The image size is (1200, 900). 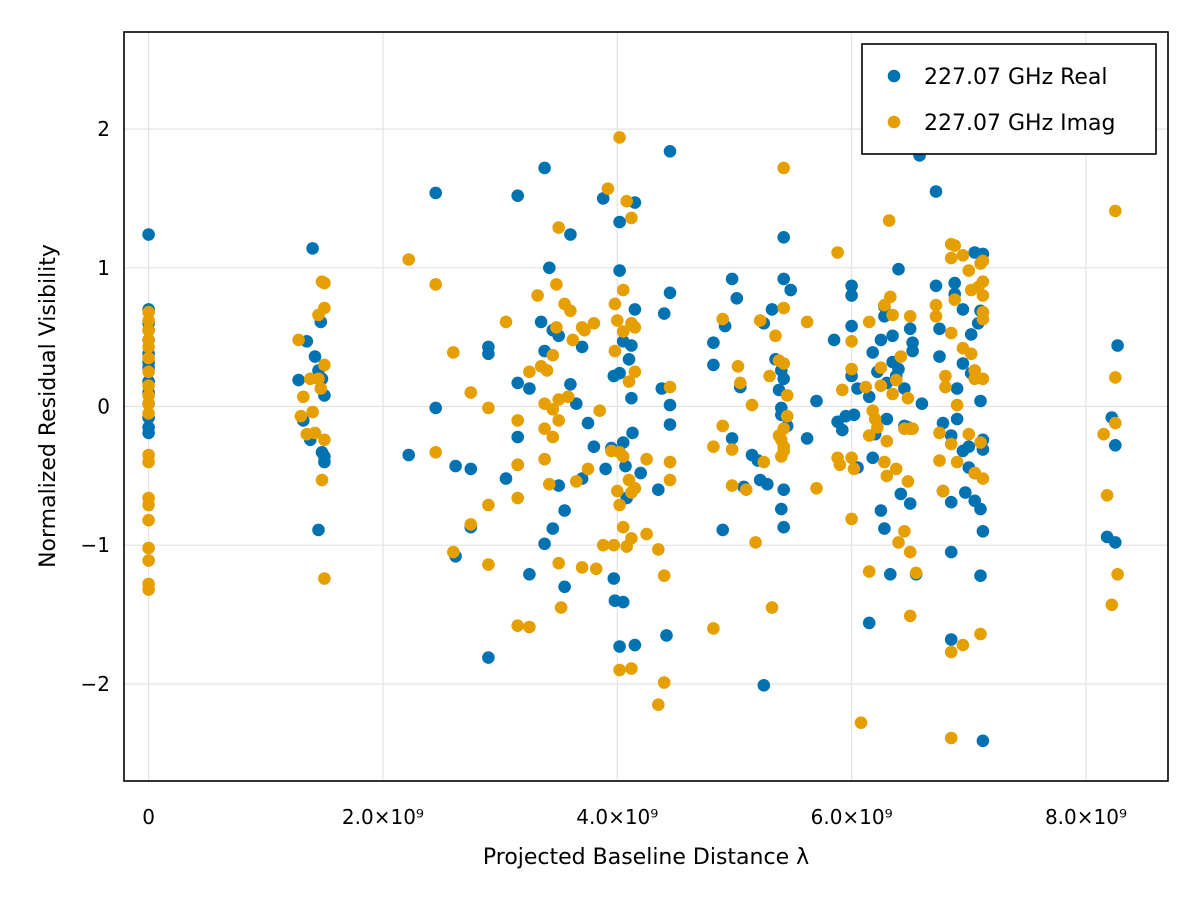 What do you see at coordinates (103, 407) in the screenshot?
I see `y-tick-label: 0` at bounding box center [103, 407].